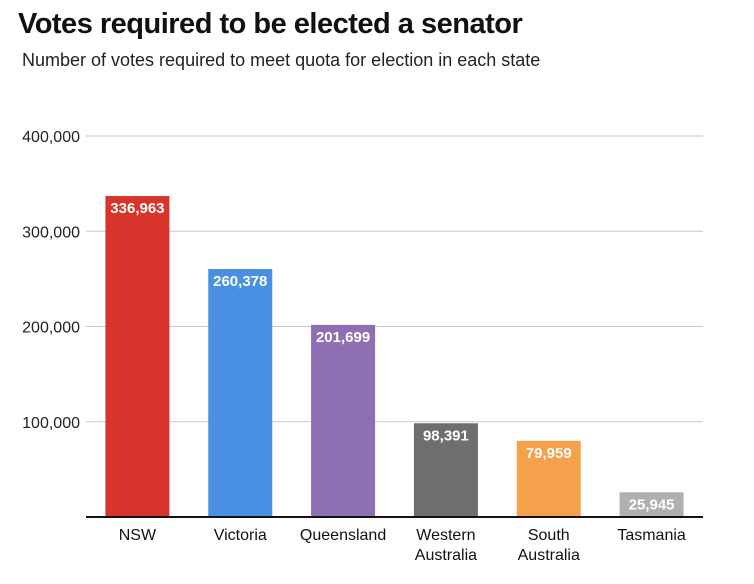  I want to click on x-category-label: NSW, so click(138, 535).